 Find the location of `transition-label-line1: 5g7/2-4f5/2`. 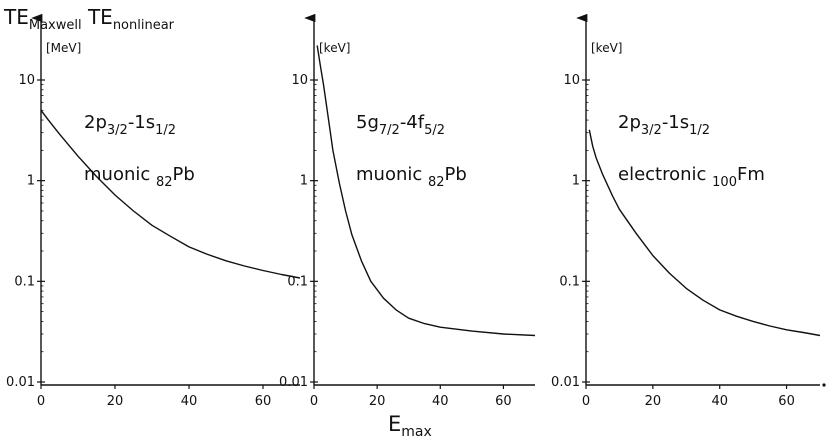

transition-label-line1: 5g7/2-4f5/2 is located at coordinates (400, 125).